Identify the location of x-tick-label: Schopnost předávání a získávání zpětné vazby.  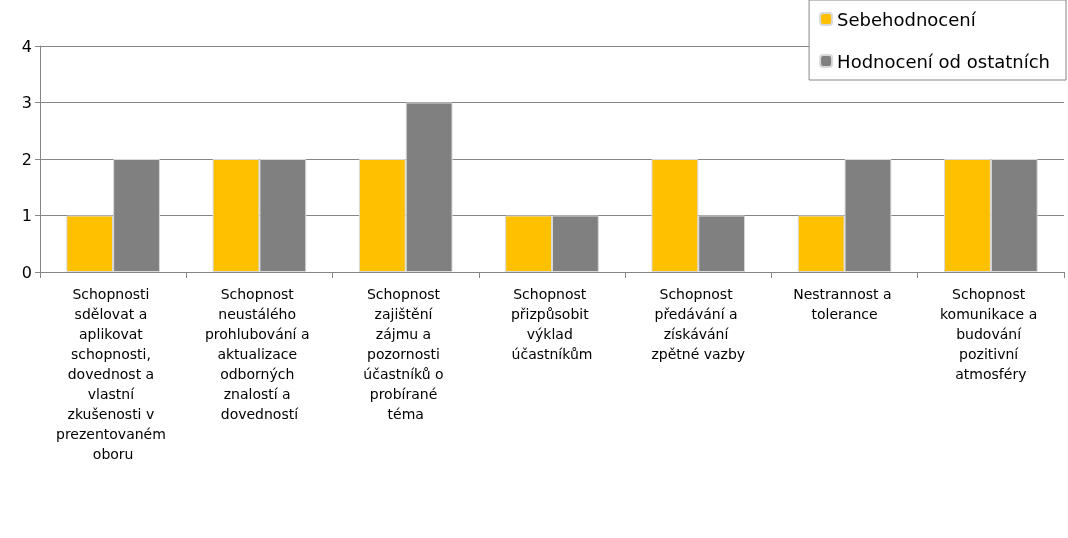
(698, 324).